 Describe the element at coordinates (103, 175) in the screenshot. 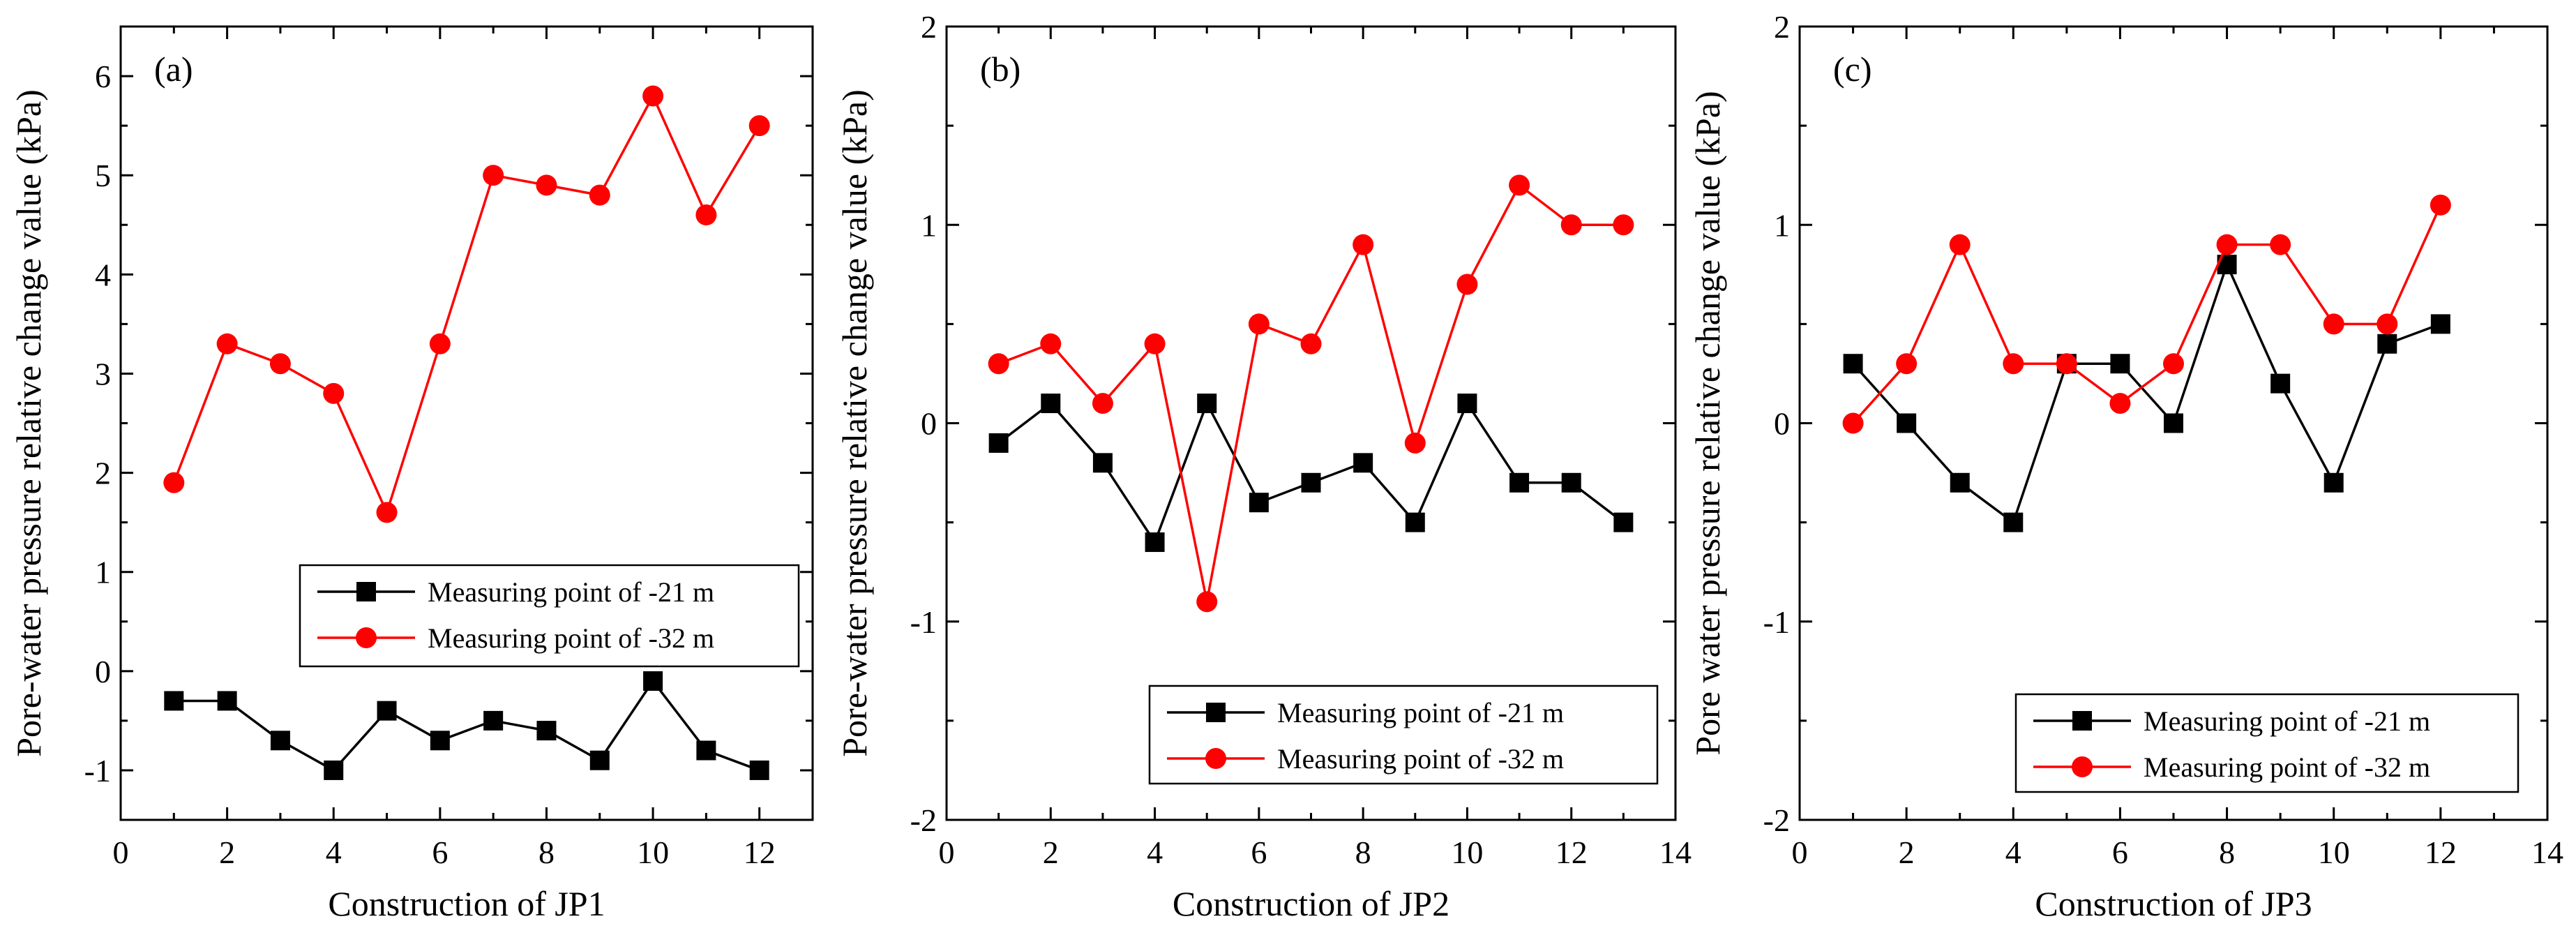

I see `y-tick-label: 5` at that location.